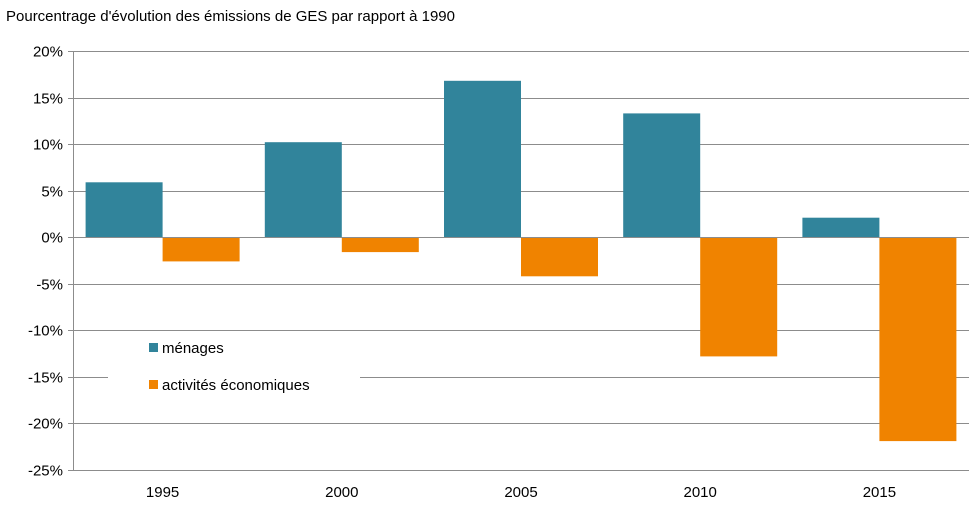 The width and height of the screenshot is (969, 520). What do you see at coordinates (45, 471) in the screenshot?
I see `y-tick-label: -25%` at bounding box center [45, 471].